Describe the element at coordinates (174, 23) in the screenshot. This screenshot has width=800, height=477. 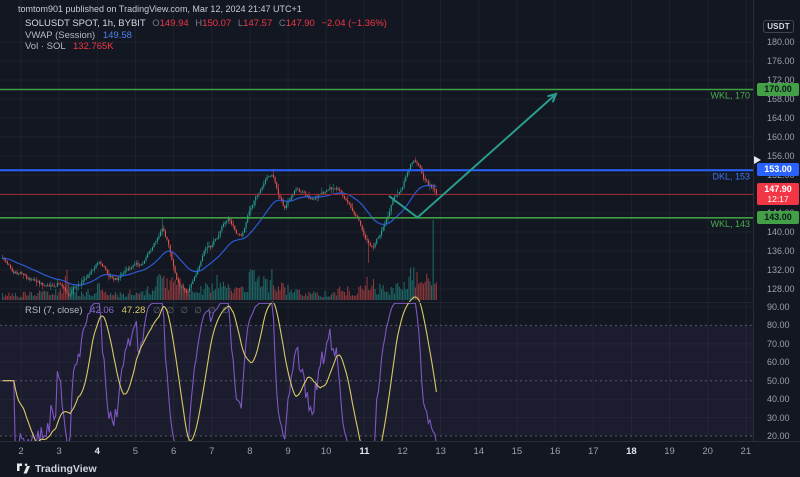
I see `open-value: 149.94` at that location.